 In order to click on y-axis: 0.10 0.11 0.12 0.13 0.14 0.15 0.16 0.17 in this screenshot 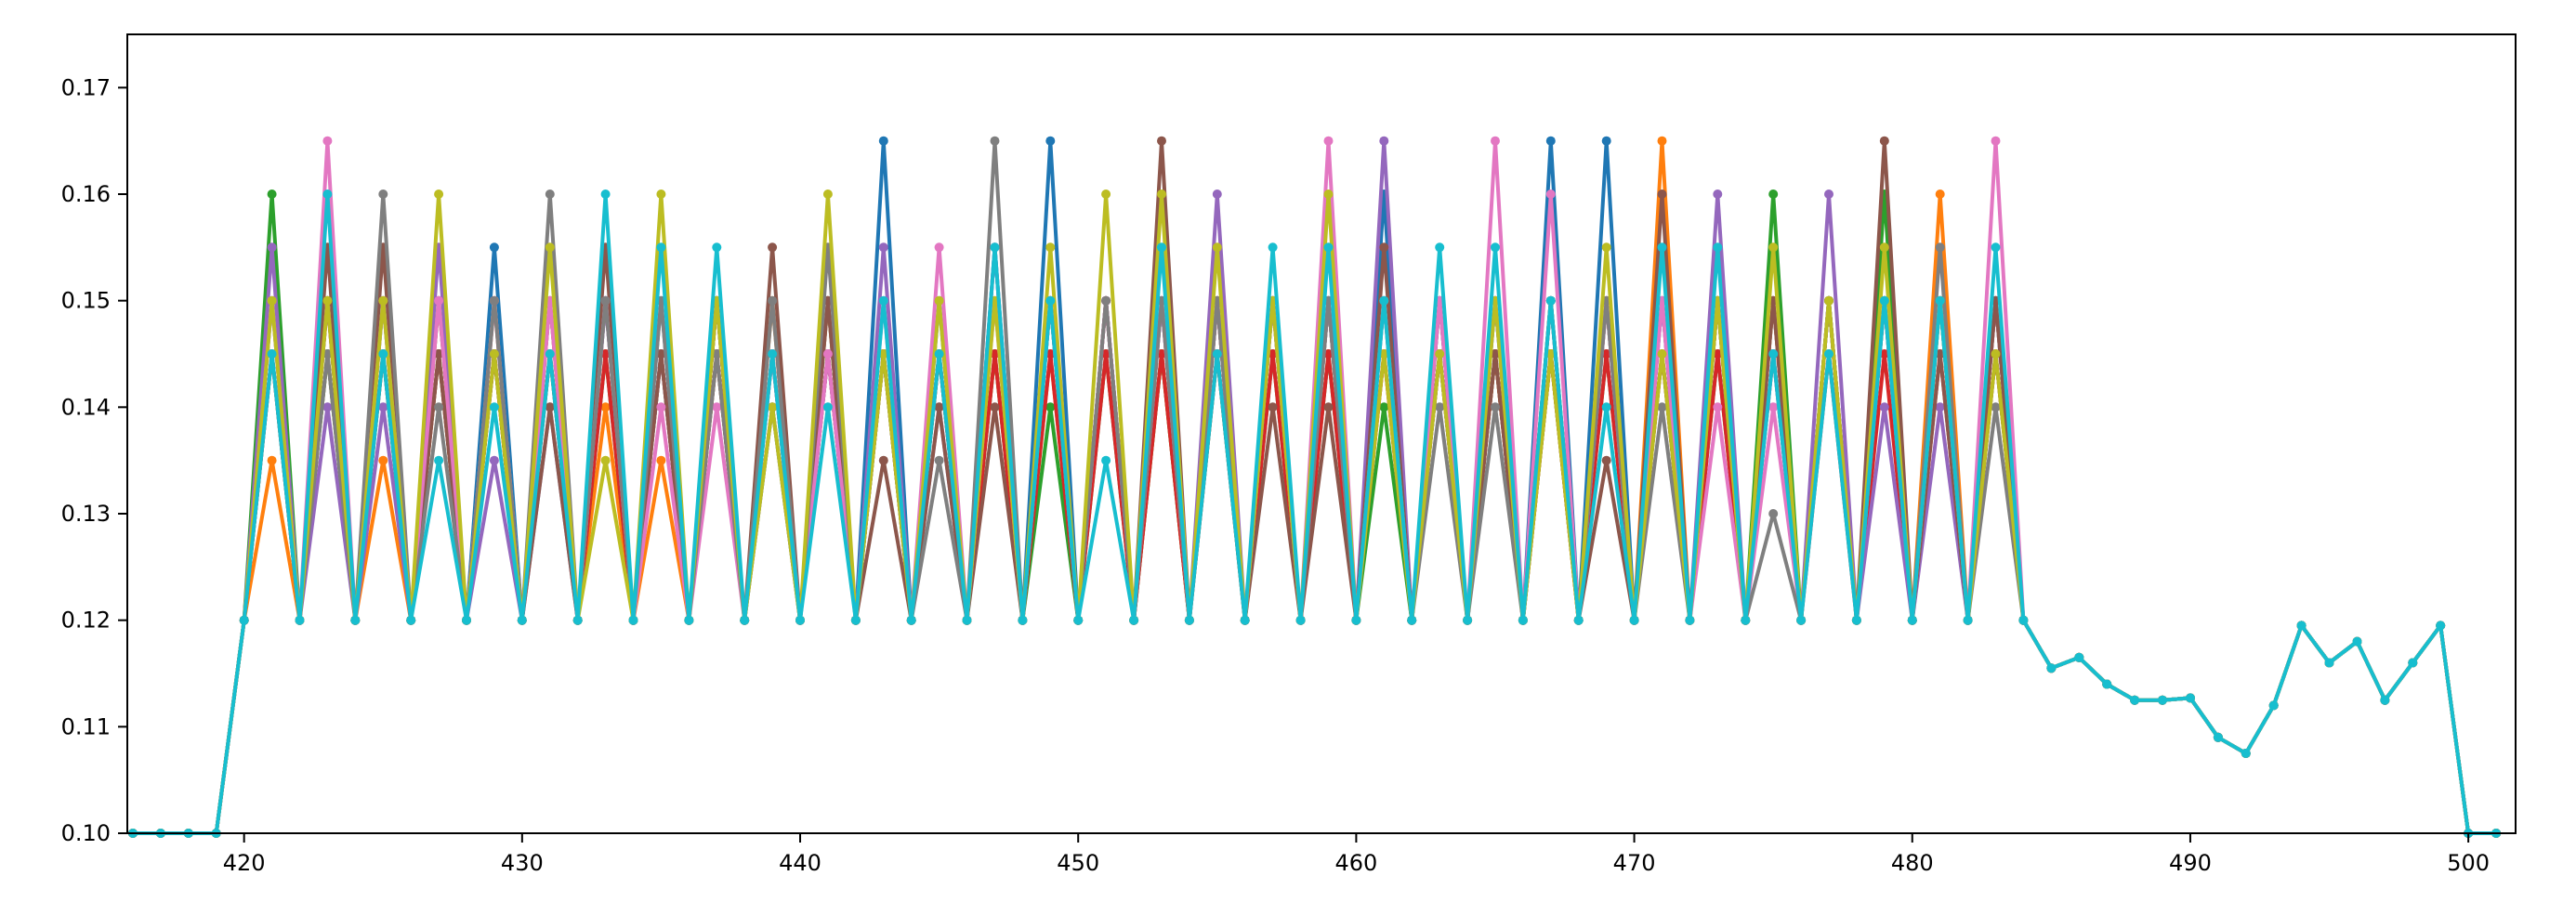, I will do `click(94, 460)`.